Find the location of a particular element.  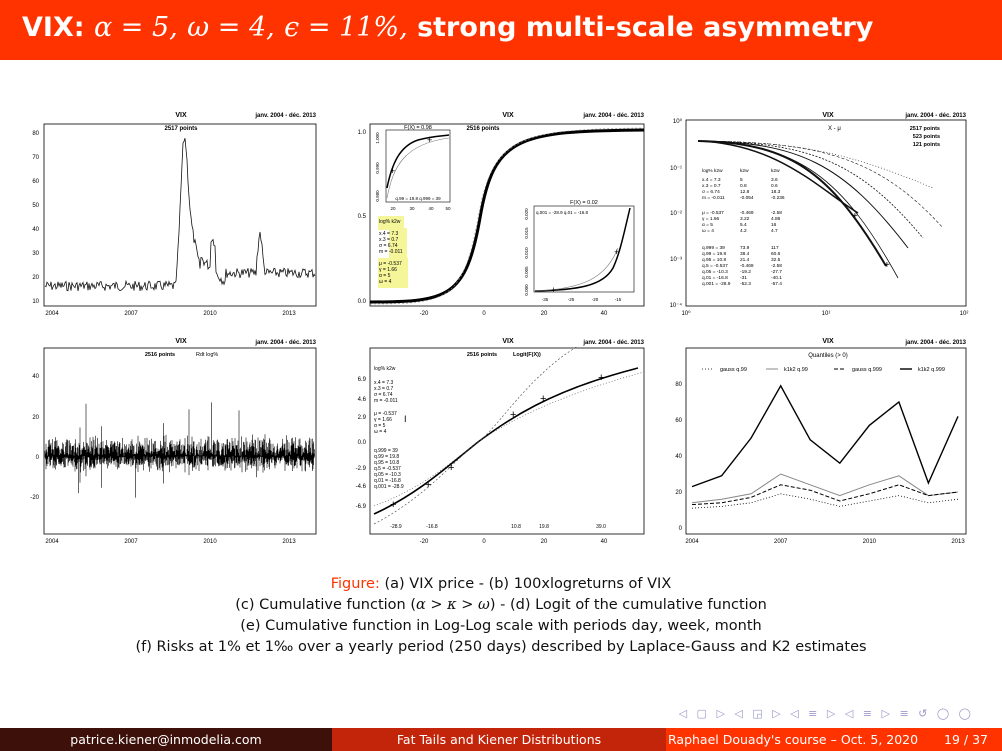

svg-text: 10⁻⁴ is located at coordinates (676, 305).